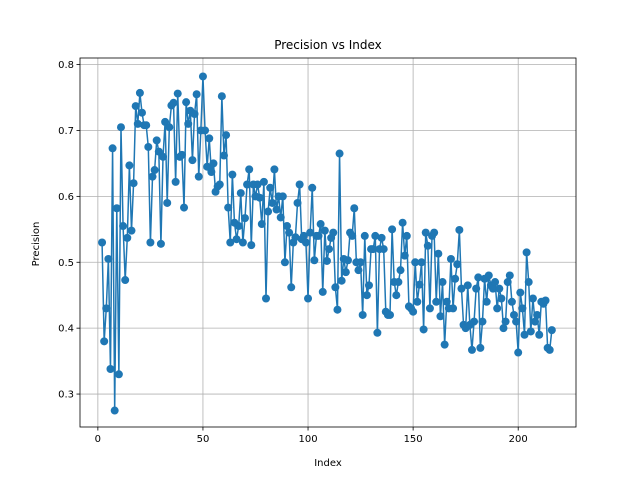  What do you see at coordinates (66, 131) in the screenshot?
I see `y-tick-label: 0.7` at bounding box center [66, 131].